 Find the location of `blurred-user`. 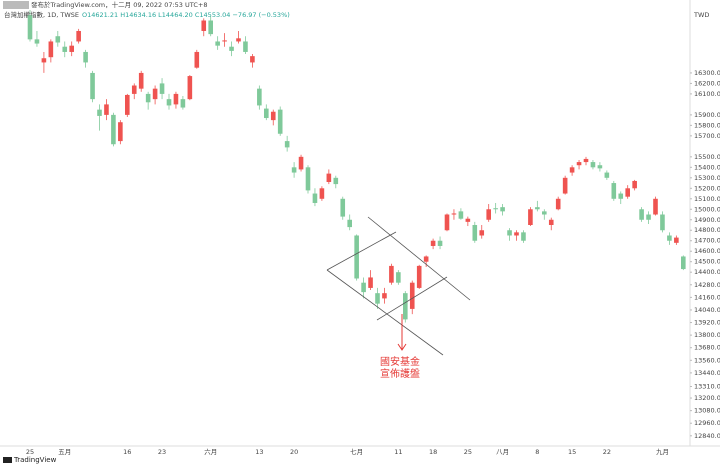

blurred-user is located at coordinates (16, 5).